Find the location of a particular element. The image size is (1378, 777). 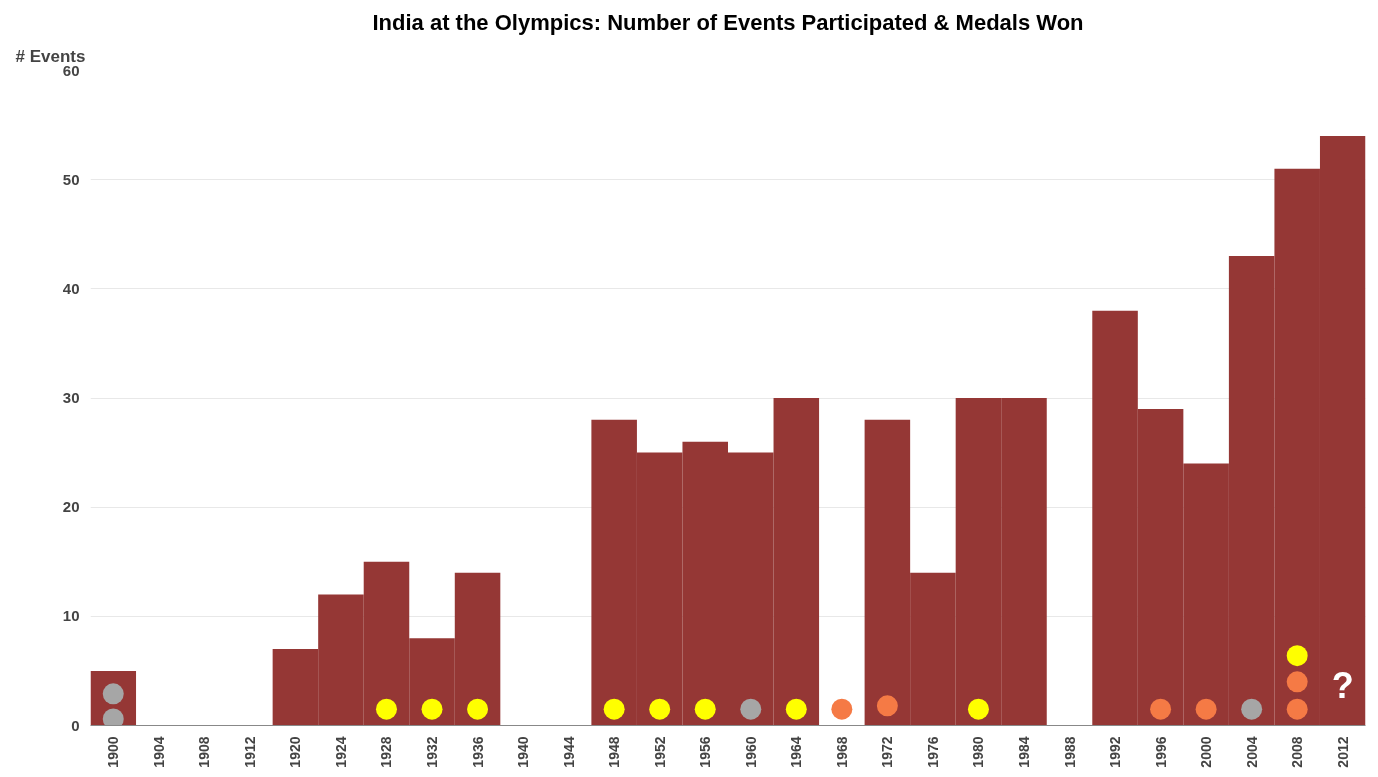

x-tick-label: 1936 is located at coordinates (477, 752).